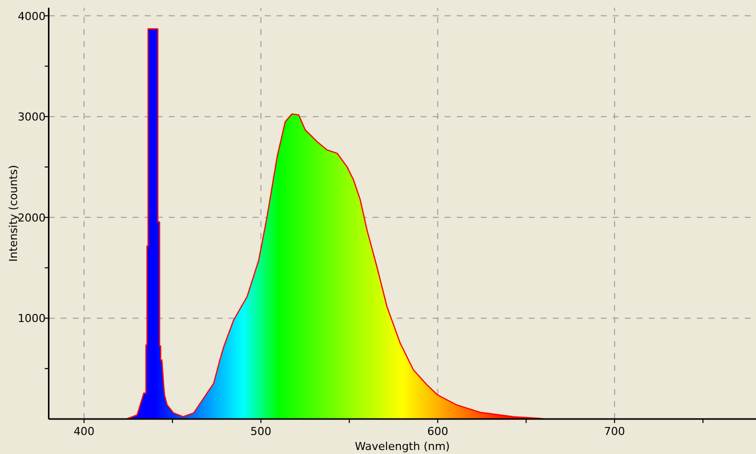 This screenshot has height=454, width=756. What do you see at coordinates (32, 217) in the screenshot?
I see `y-tick-label: 2000` at bounding box center [32, 217].